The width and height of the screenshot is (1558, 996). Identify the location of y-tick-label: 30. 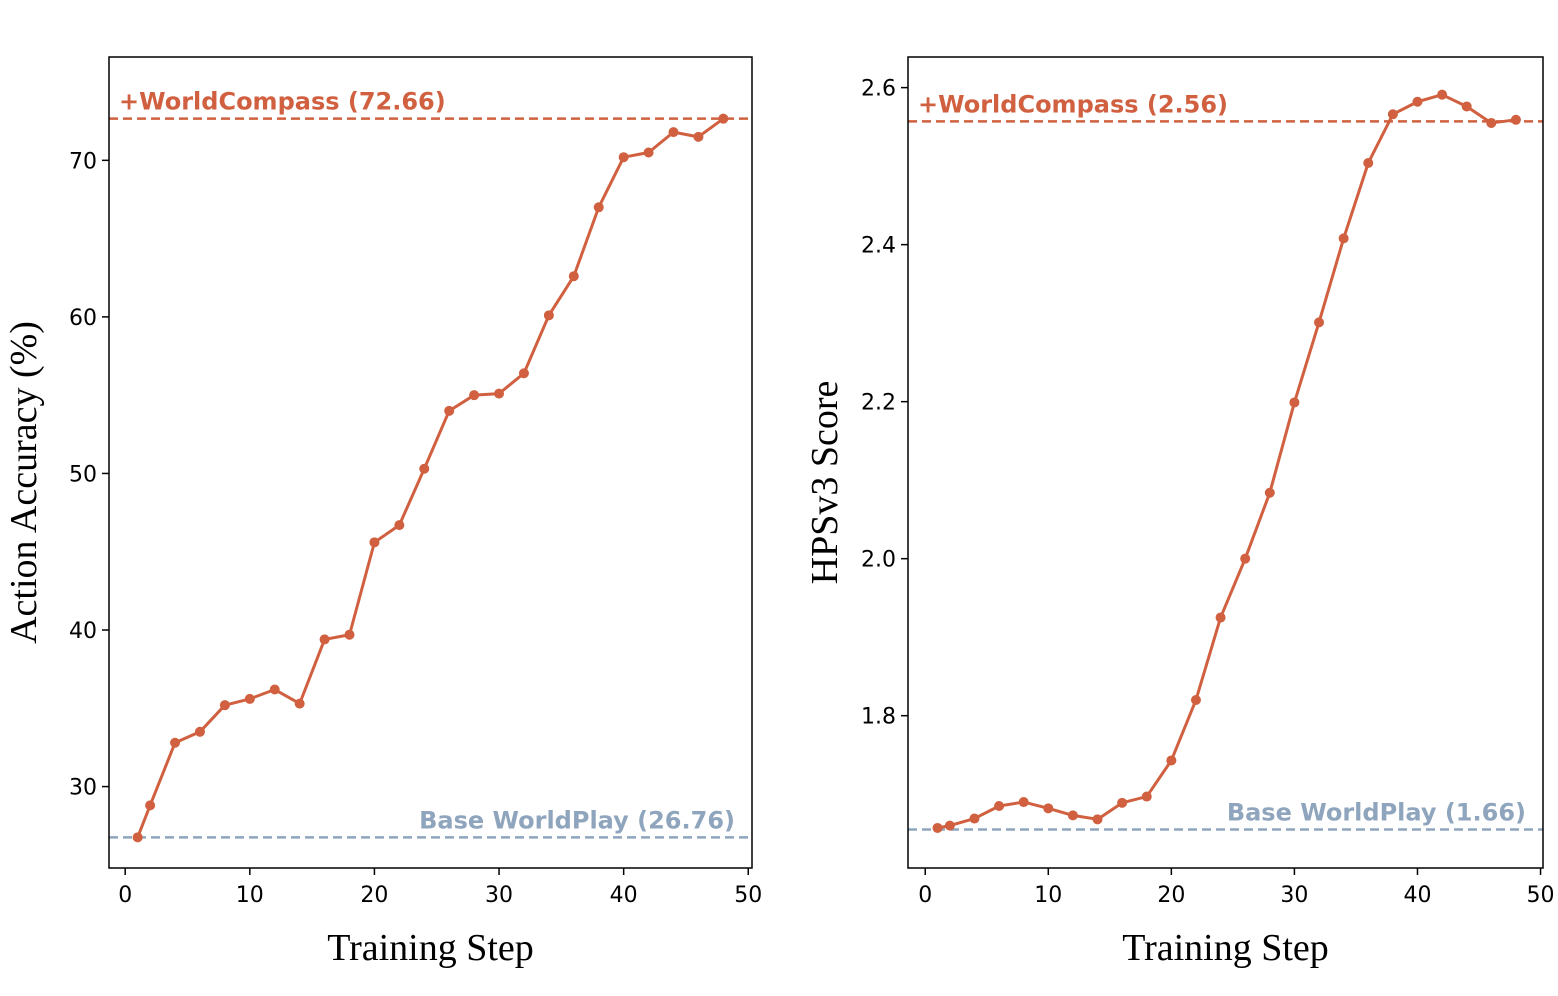
(83, 788).